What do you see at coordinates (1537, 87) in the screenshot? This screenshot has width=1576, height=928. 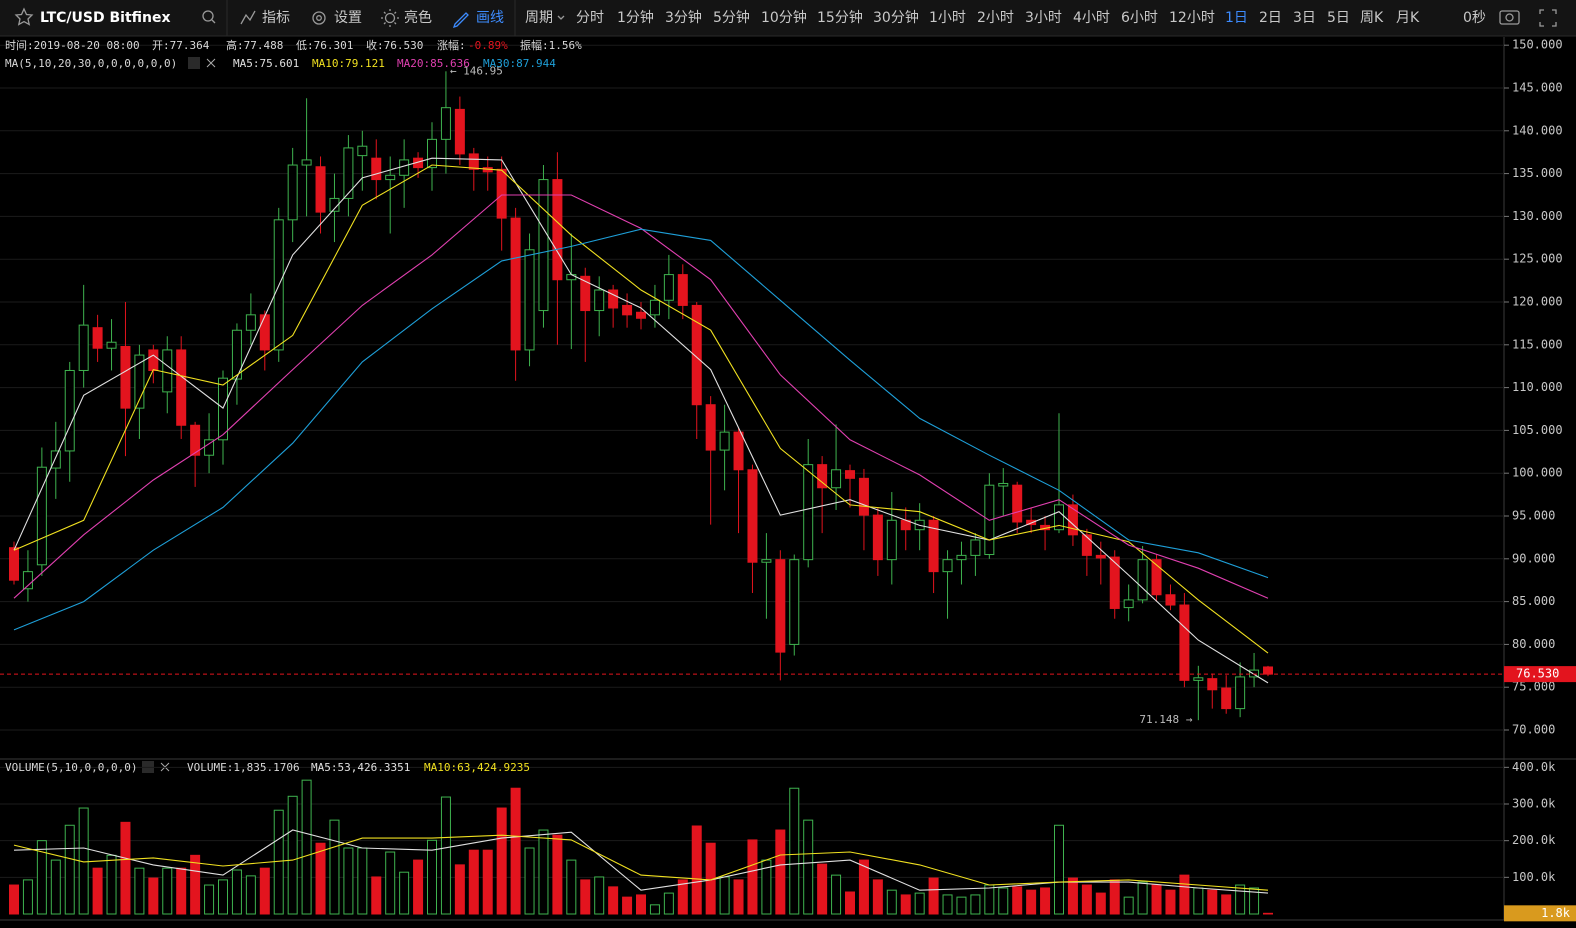 I see `y-tick-label: 145.000` at bounding box center [1537, 87].